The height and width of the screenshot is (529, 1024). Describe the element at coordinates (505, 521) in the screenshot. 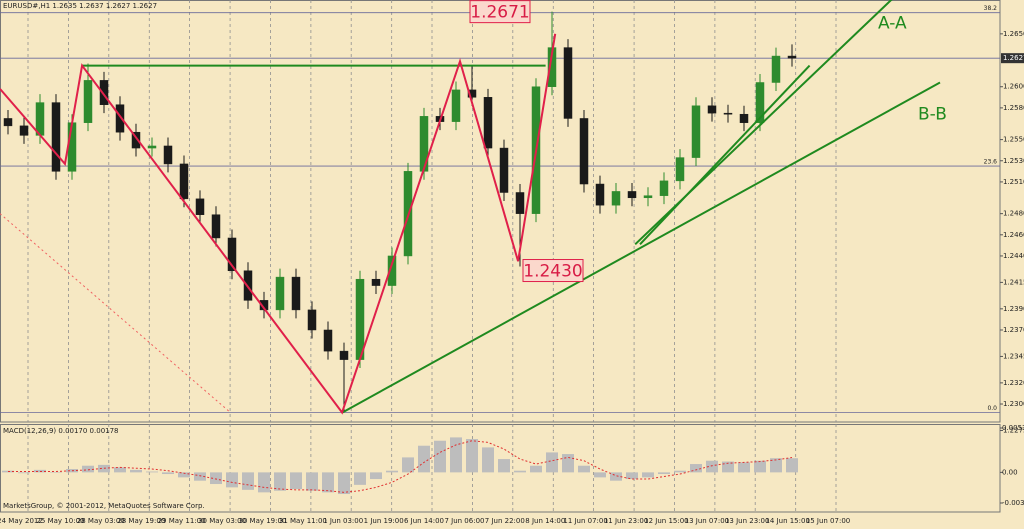

I see `x-tick-label: 7 Jun 22:00` at that location.